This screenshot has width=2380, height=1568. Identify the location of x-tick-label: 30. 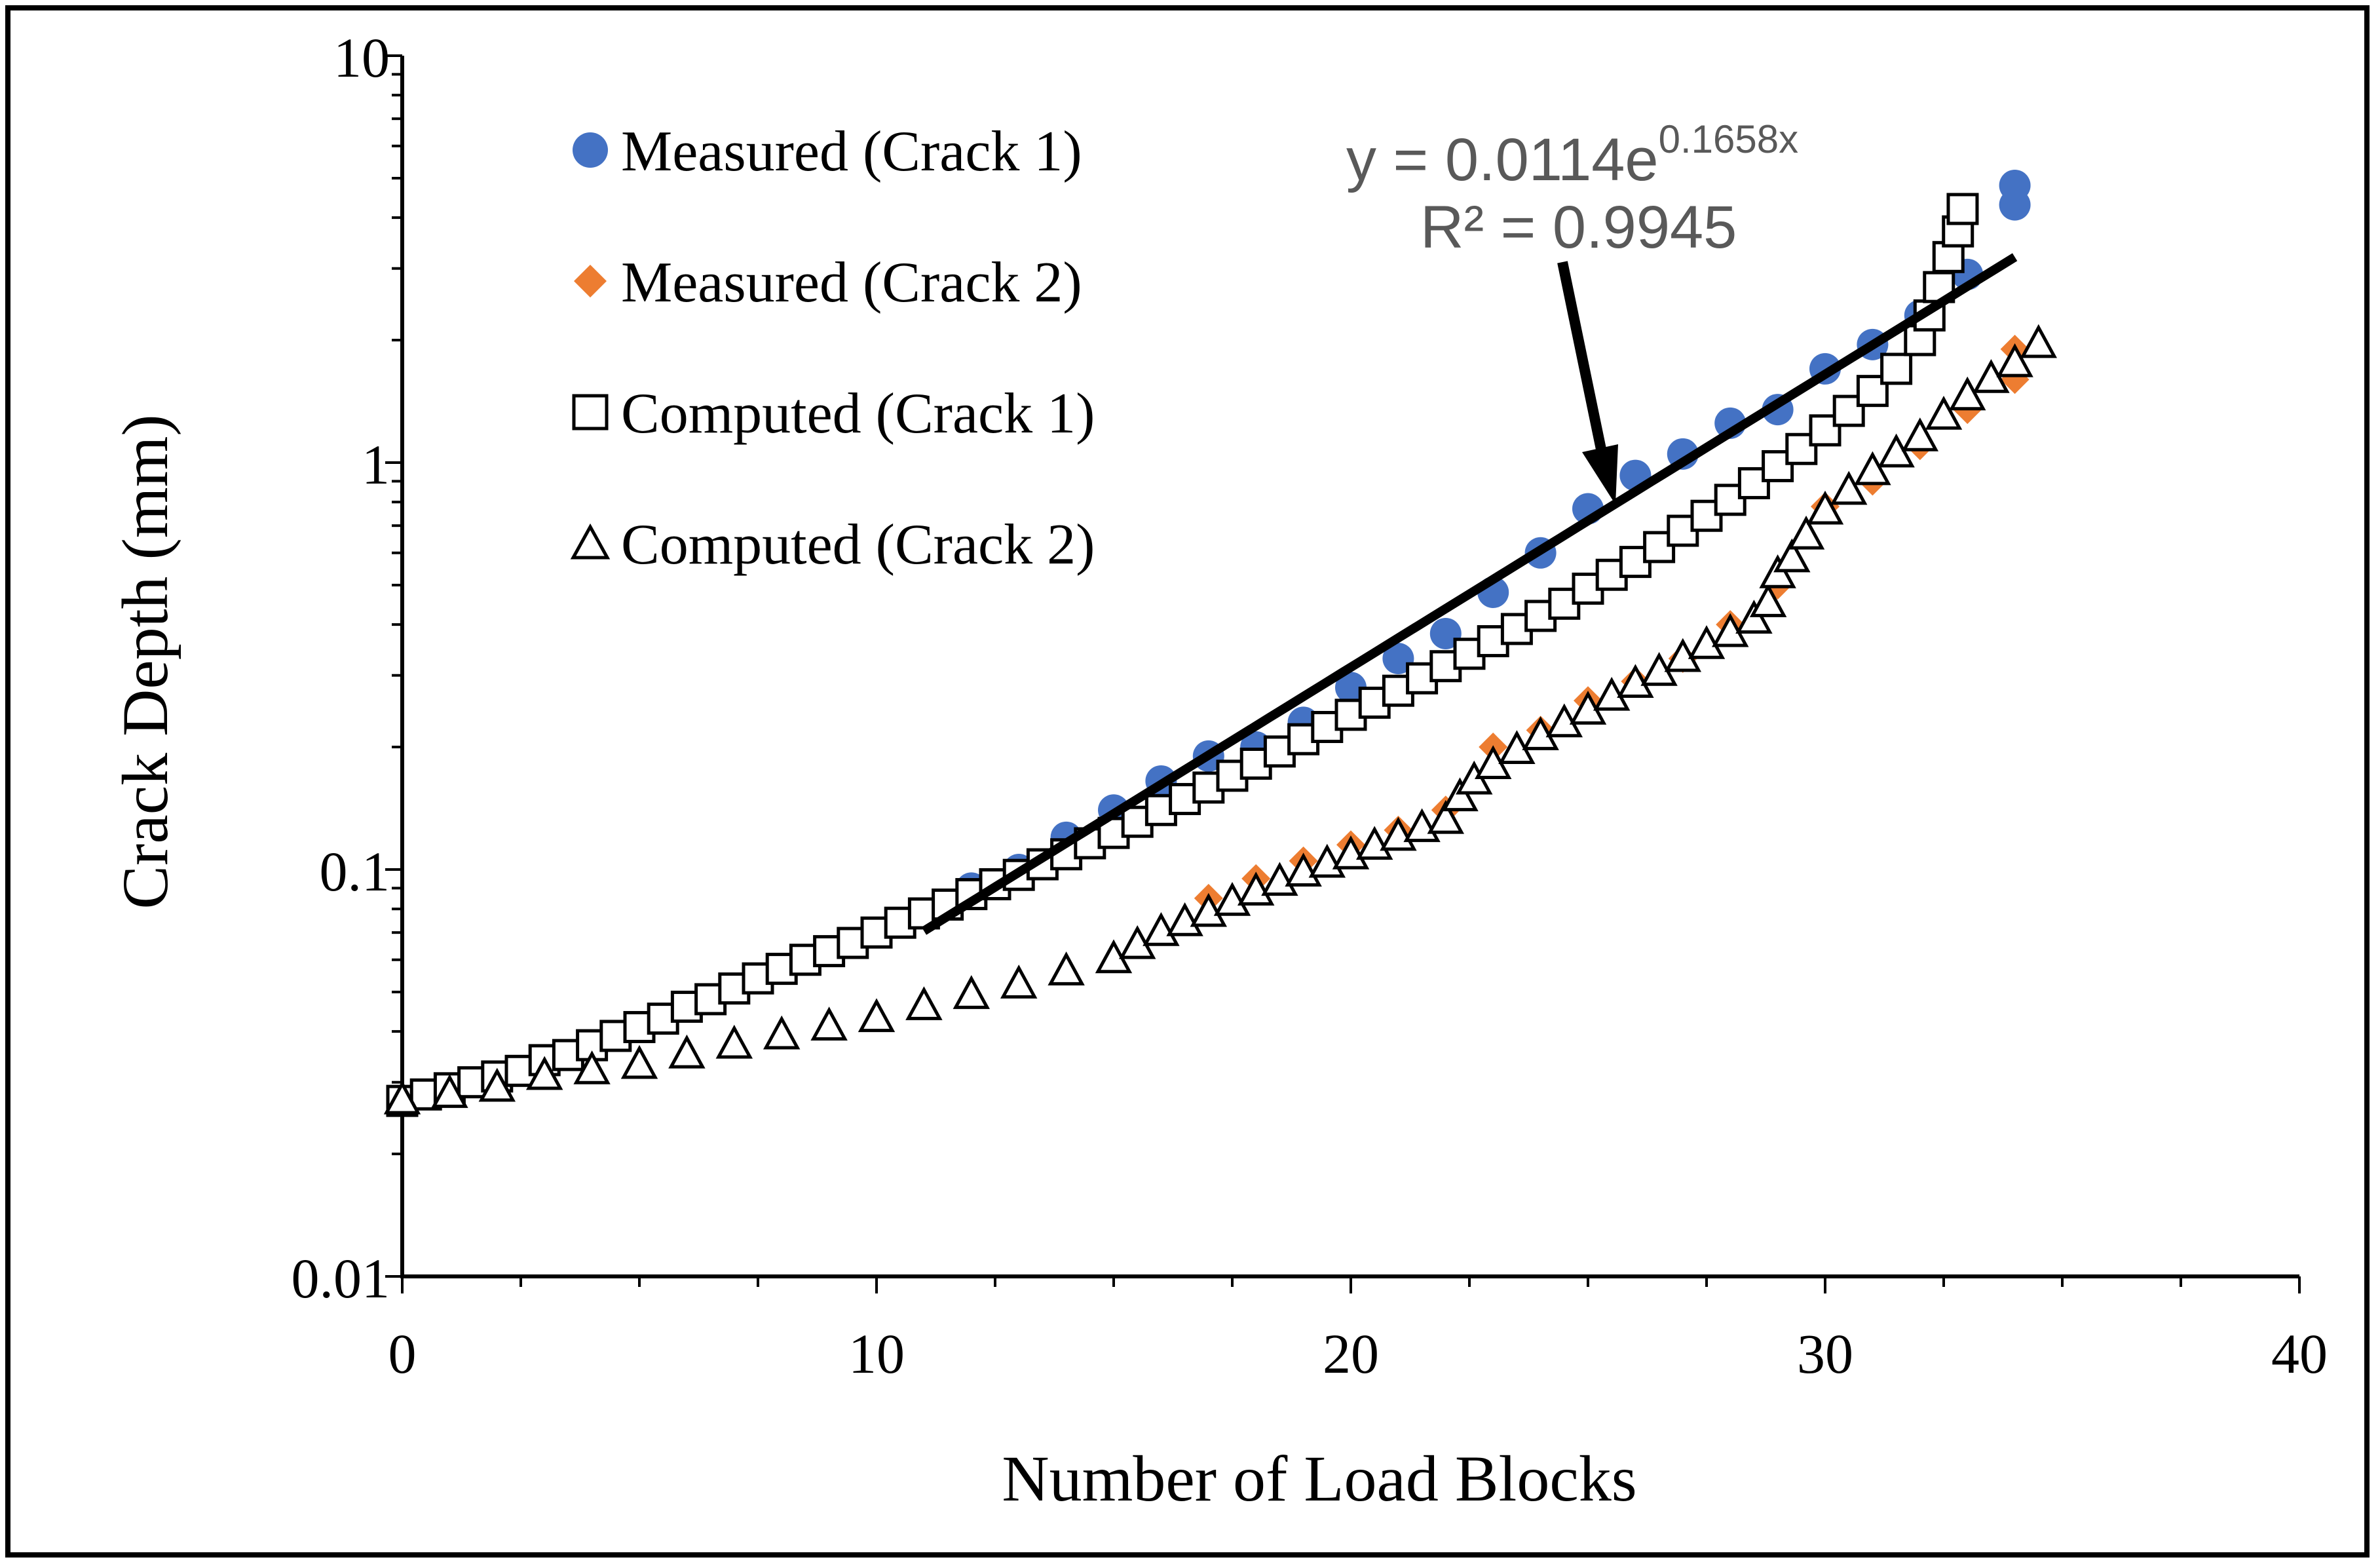
(1825, 1354).